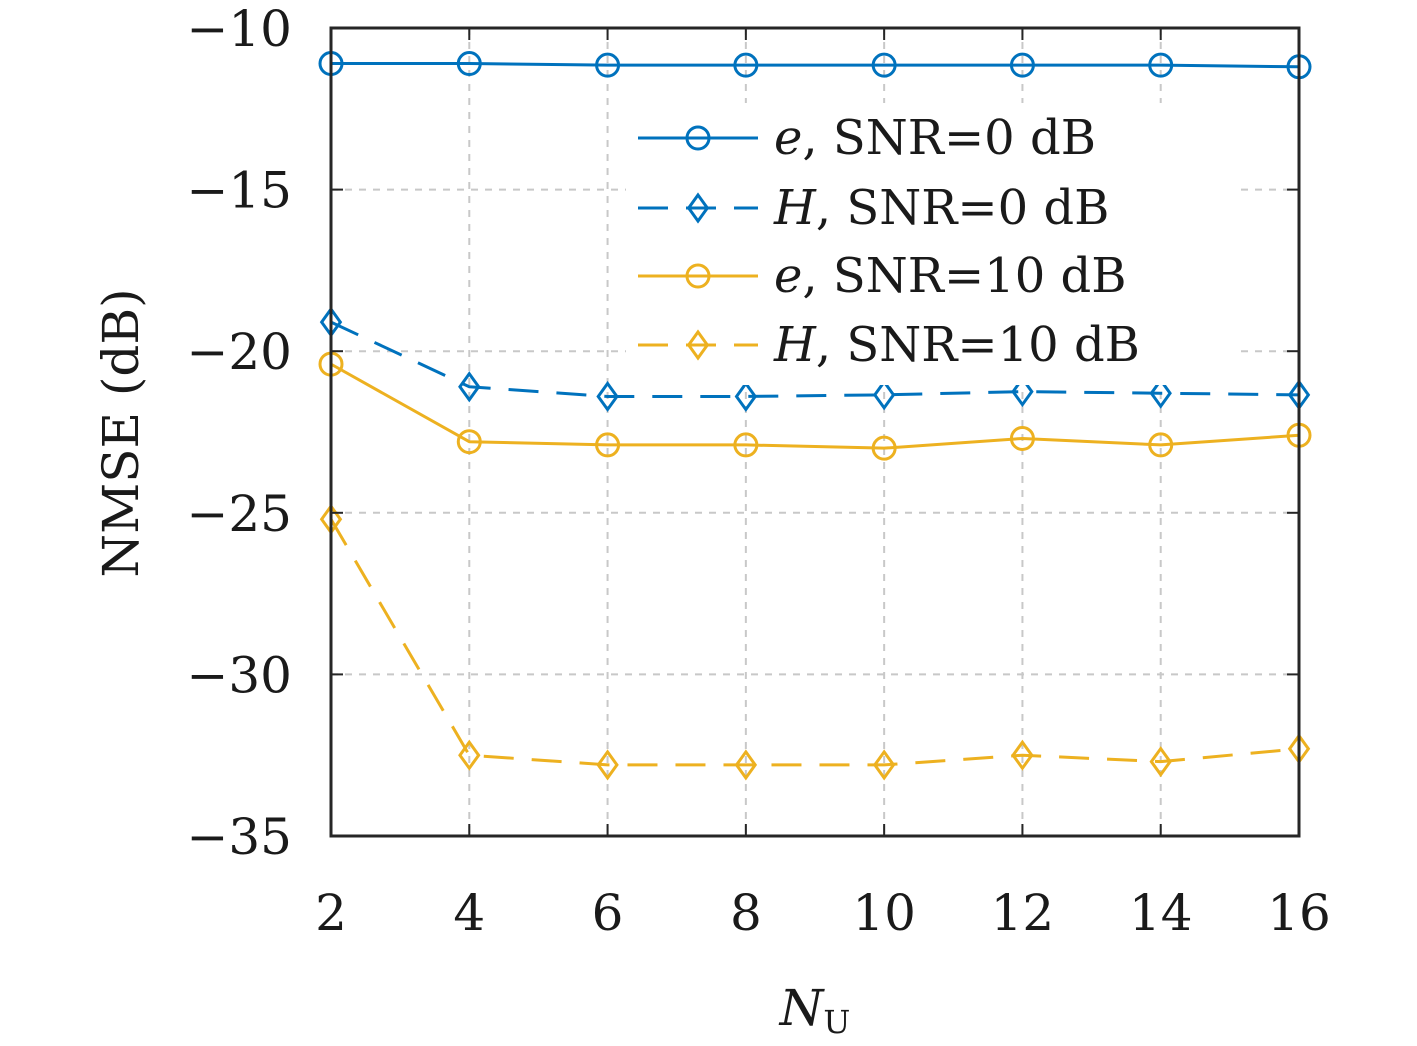  I want to click on legend-background, so click(933, 244).